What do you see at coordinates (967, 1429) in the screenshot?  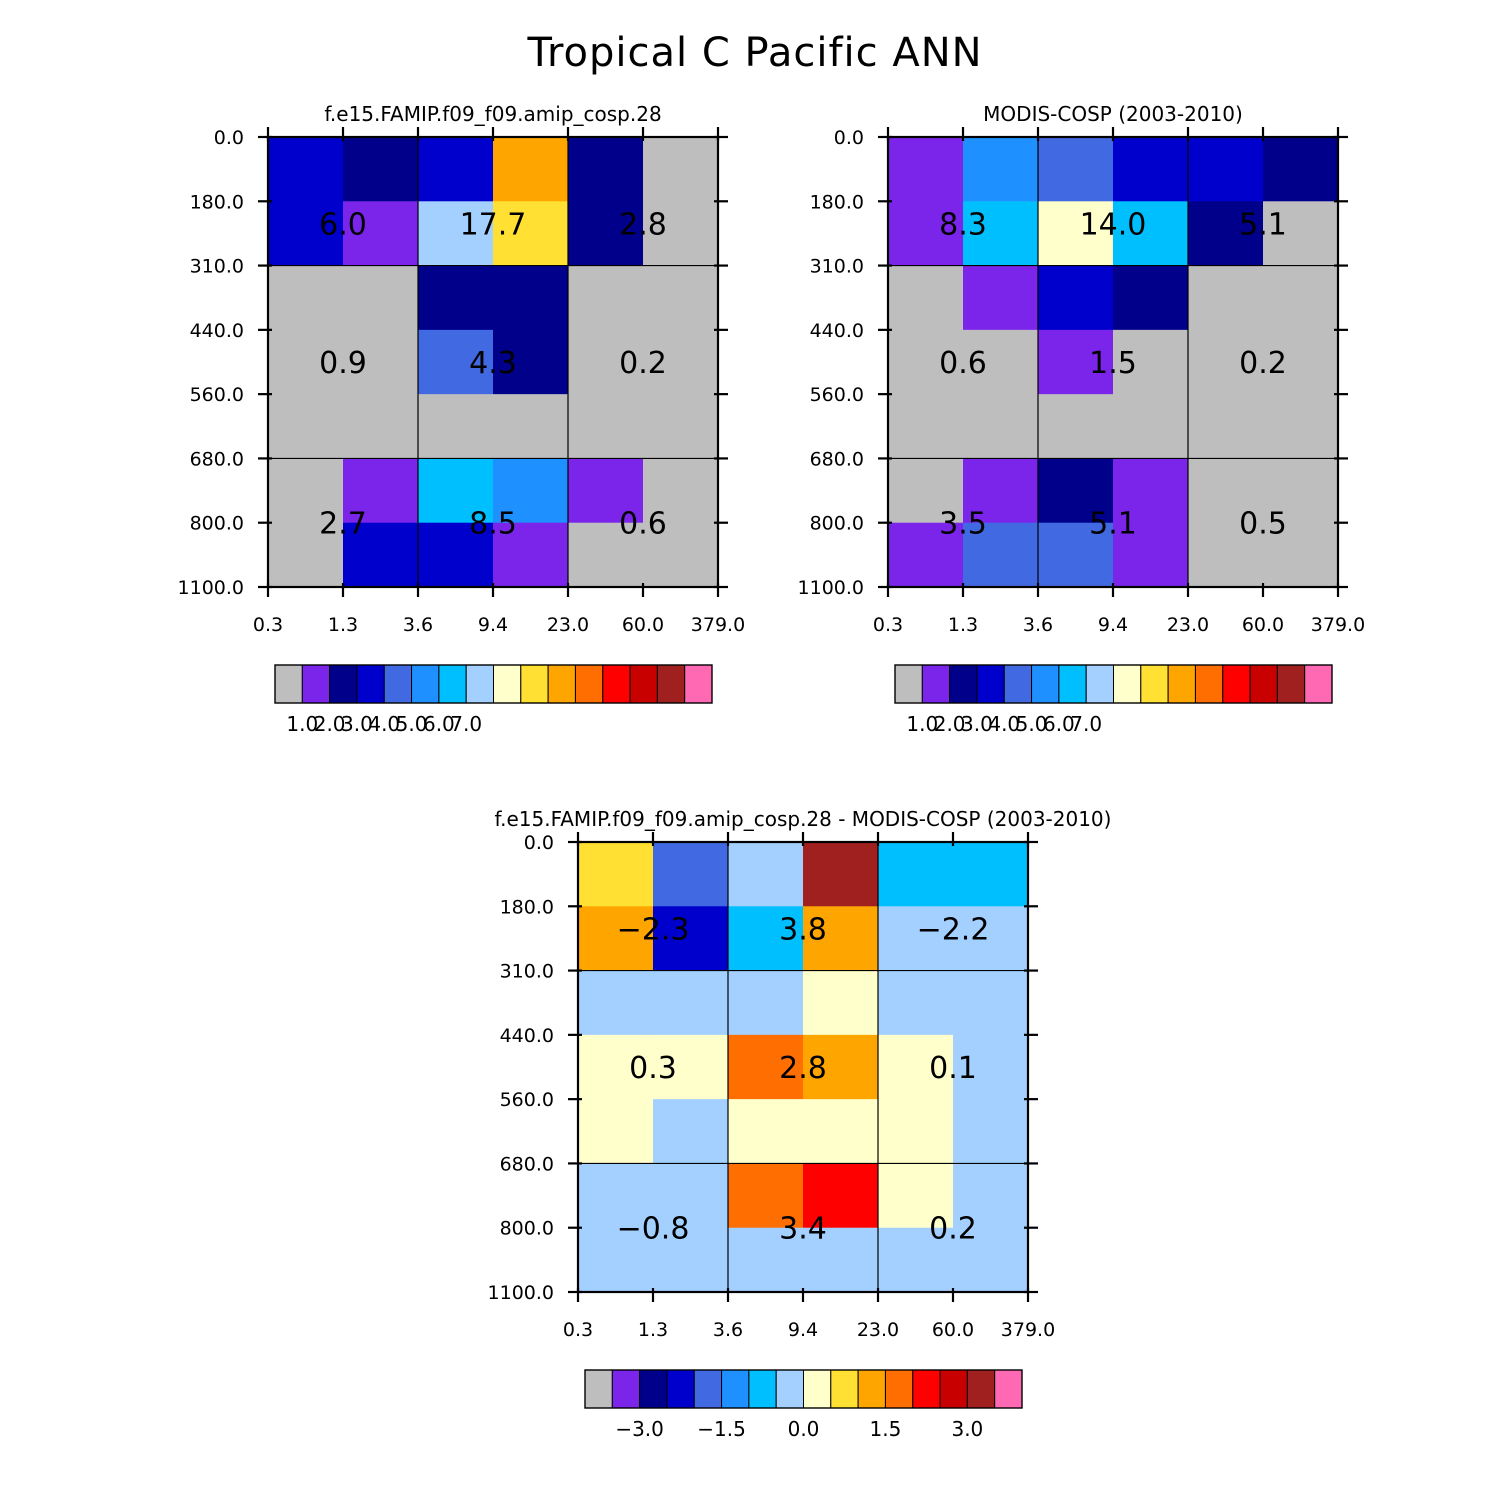 I see `colorbar-label: 3.0` at bounding box center [967, 1429].